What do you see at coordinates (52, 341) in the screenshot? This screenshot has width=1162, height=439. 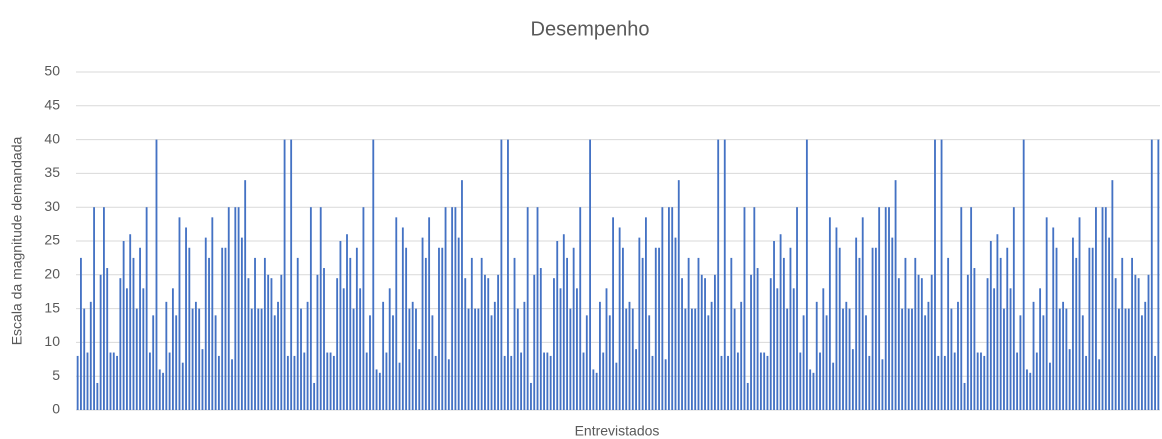 I see `y-tick-label: 10` at bounding box center [52, 341].